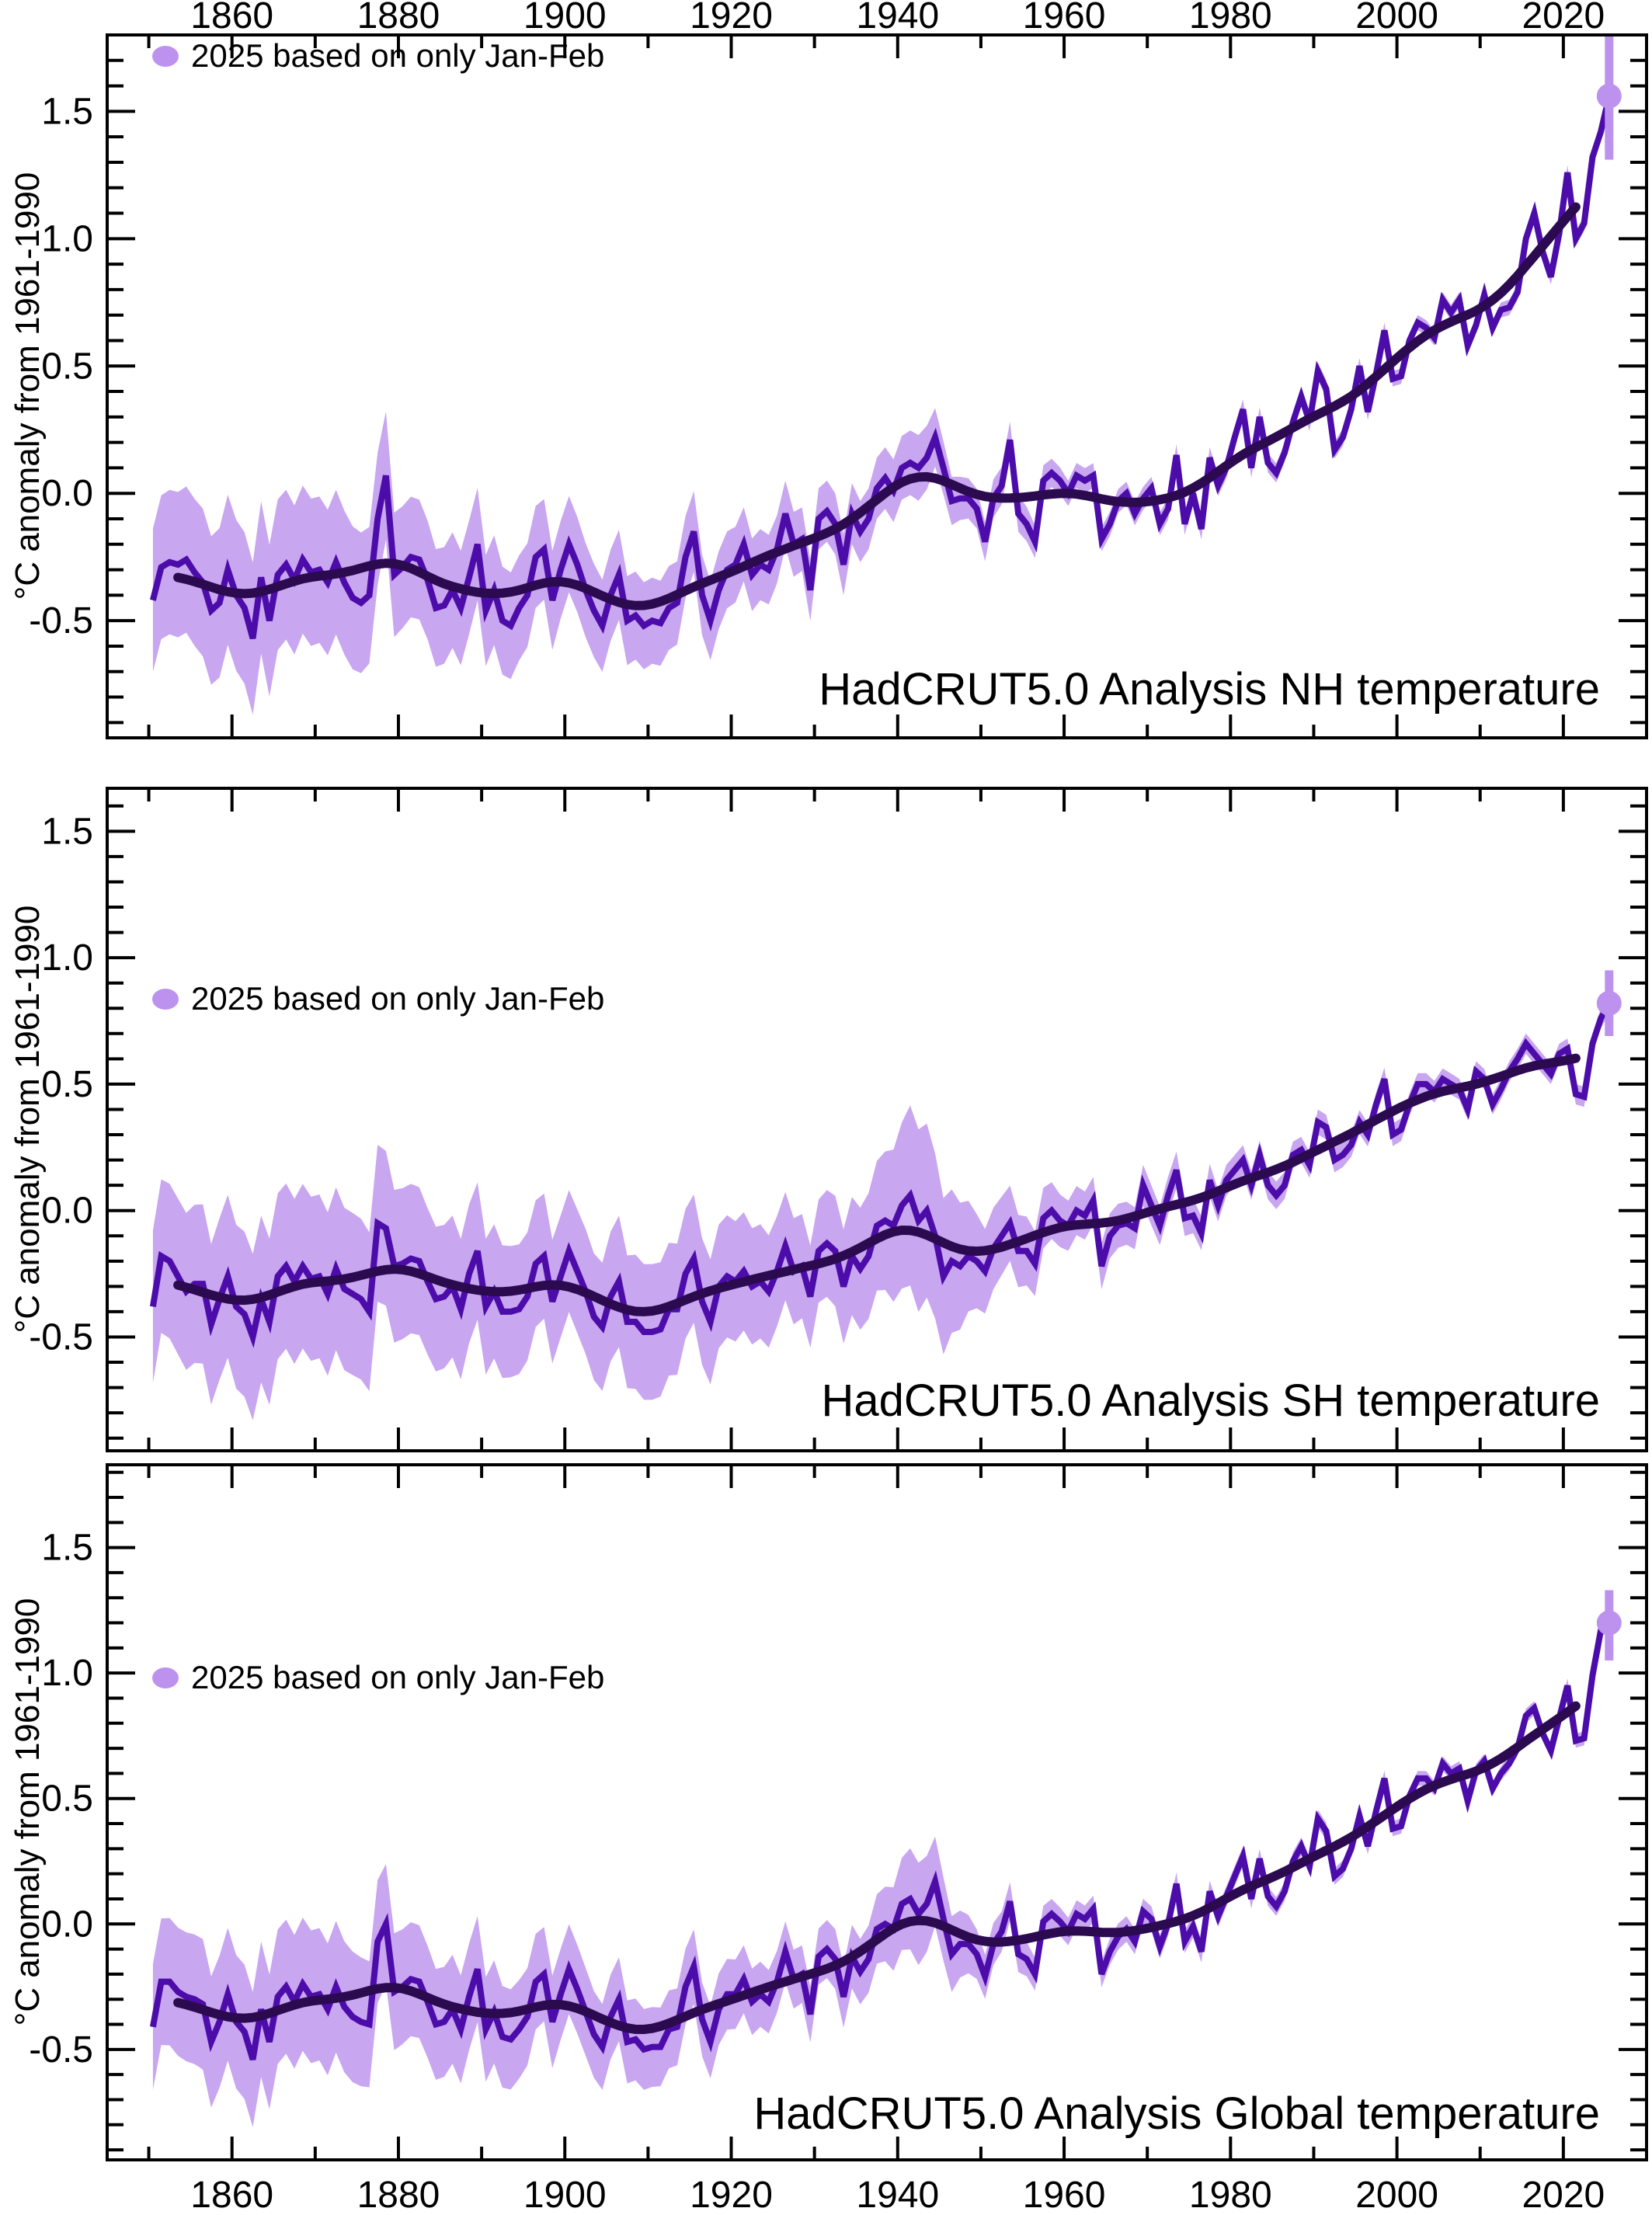  Describe the element at coordinates (1609, 96) in the screenshot. I see `nh-2025-point` at that location.